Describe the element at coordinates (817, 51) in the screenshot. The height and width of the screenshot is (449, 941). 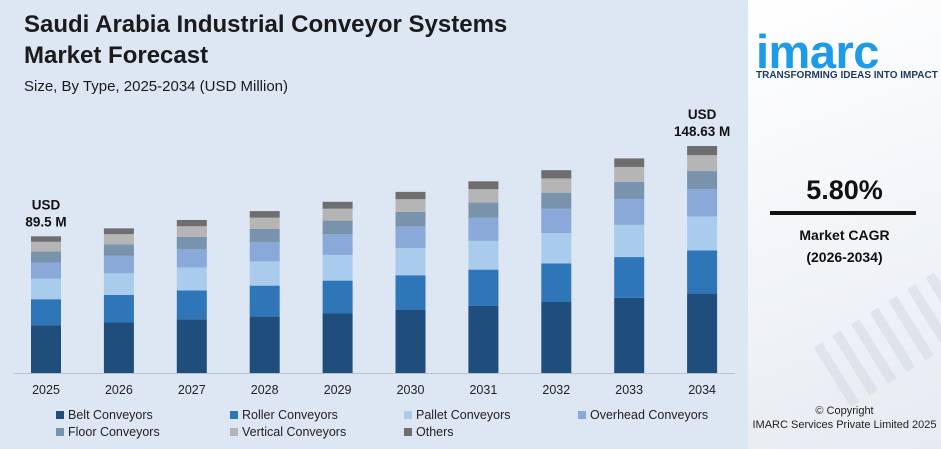
I see `imarc-logo: imarc` at that location.